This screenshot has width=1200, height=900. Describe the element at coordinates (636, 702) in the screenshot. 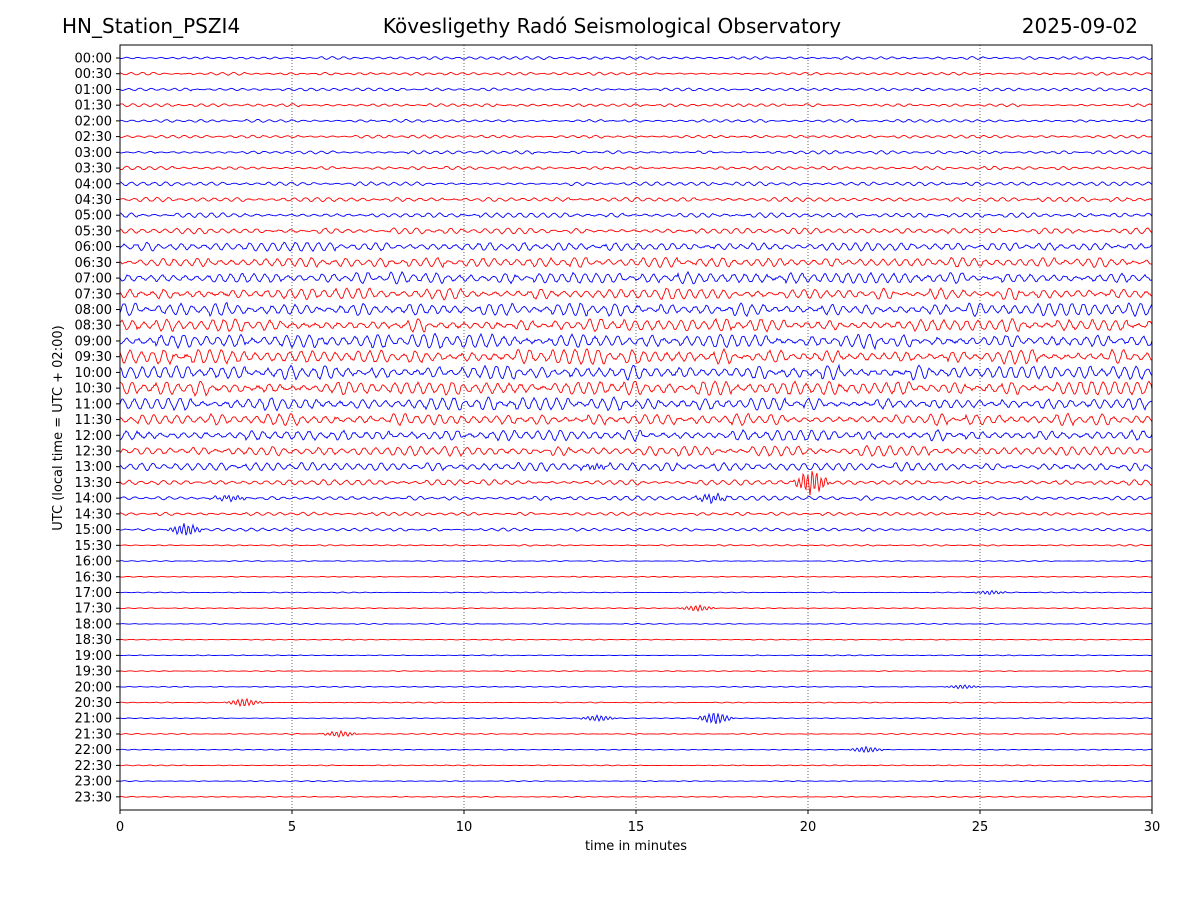

I see `trace-2030` at that location.